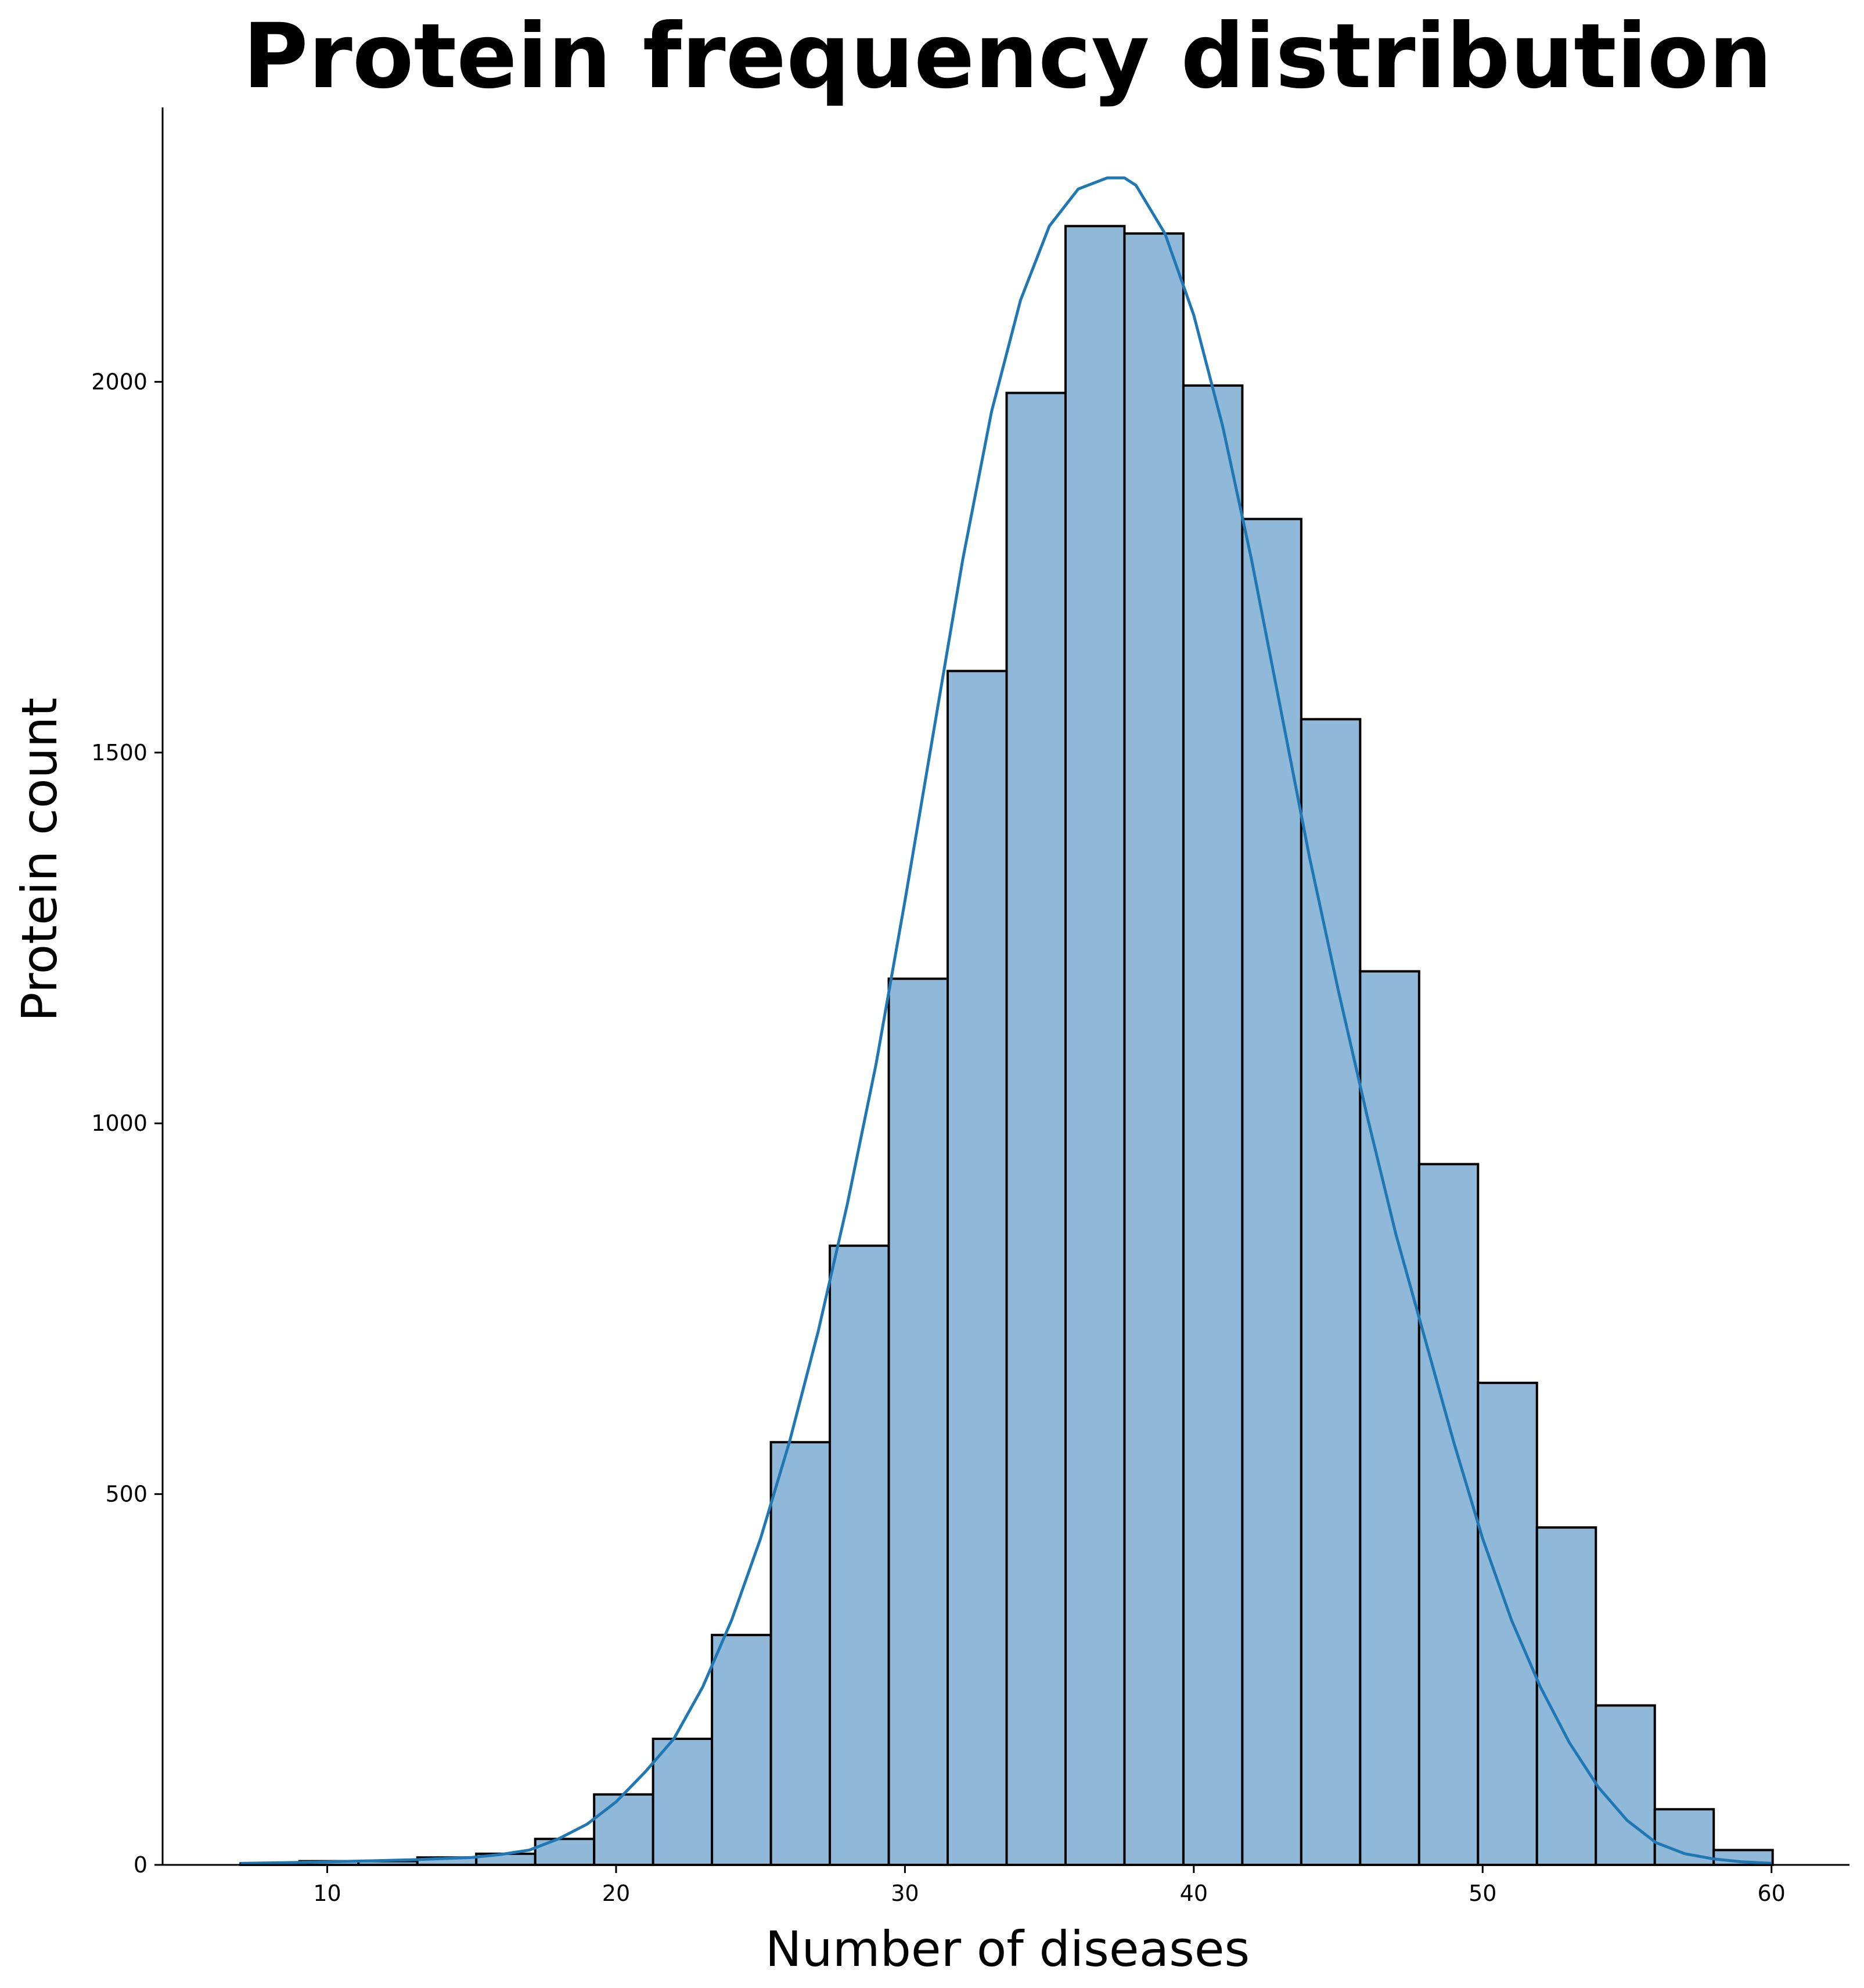 This screenshot has width=1864, height=1988. I want to click on x-tick-label: 60, so click(1772, 1894).